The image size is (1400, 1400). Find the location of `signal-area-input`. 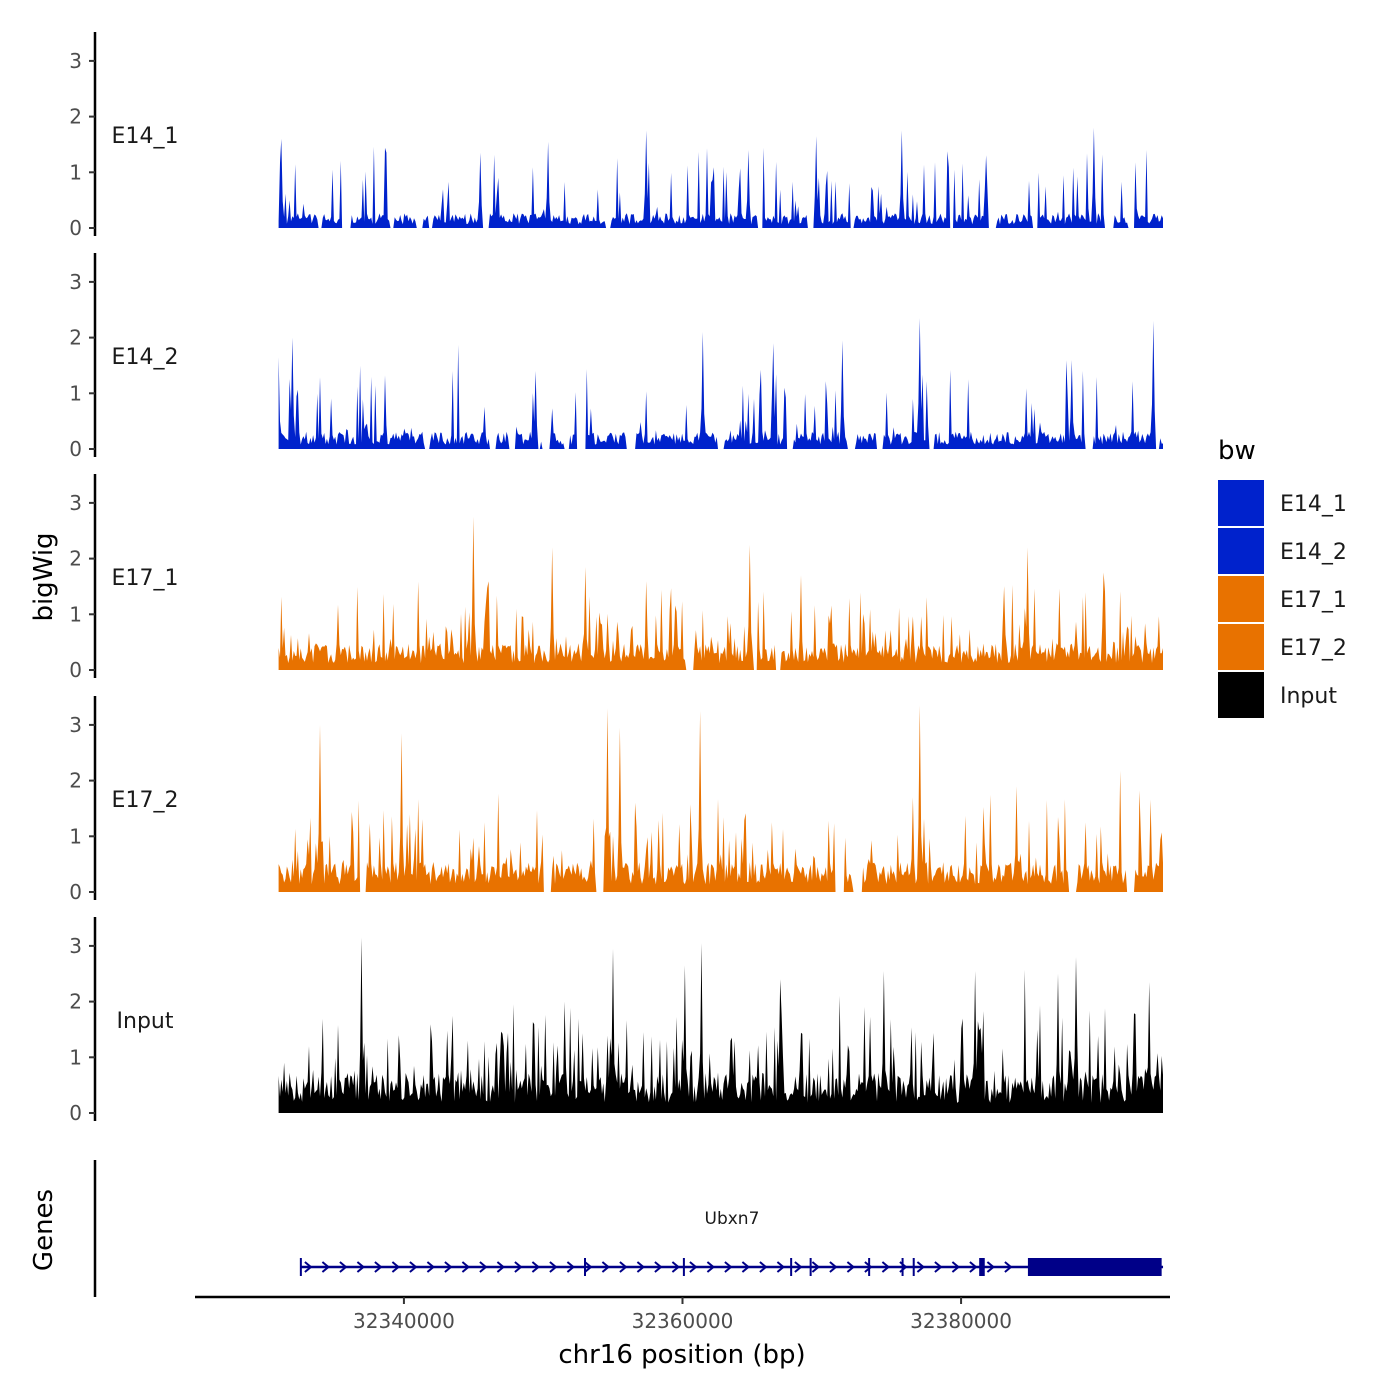

signal-area-input is located at coordinates (721, 1025).